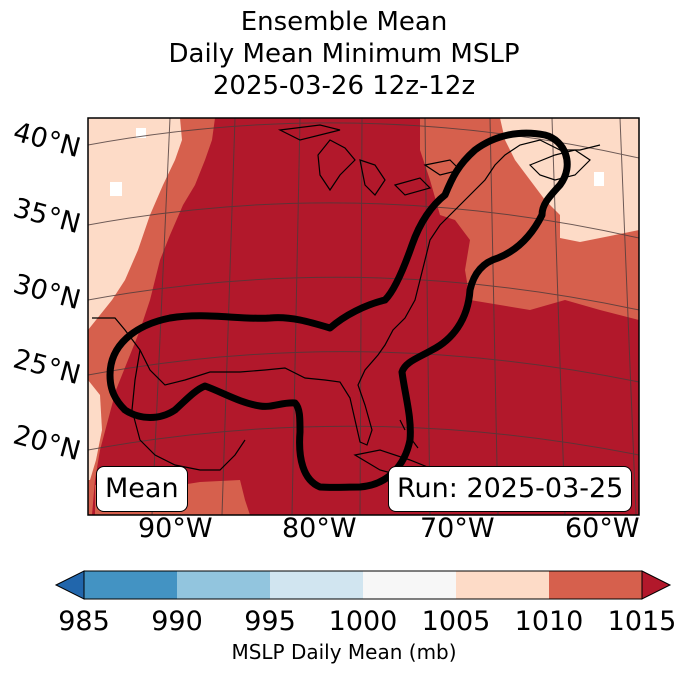 Image resolution: width=688 pixels, height=674 pixels. Describe the element at coordinates (602, 528) in the screenshot. I see `lon-label-60w: 60°W` at that location.